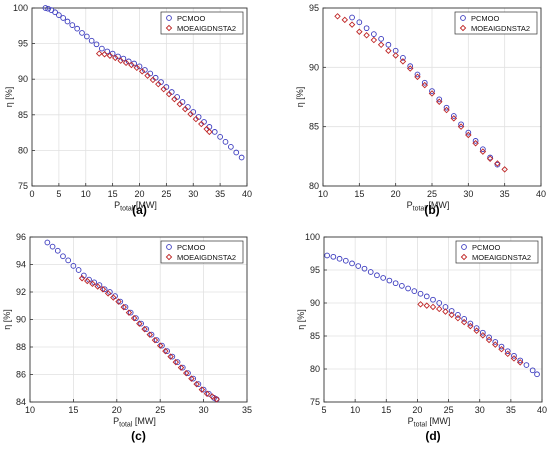  What do you see at coordinates (470, 333) in the screenshot?
I see `series-moeaigdnsta2` at bounding box center [470, 333].